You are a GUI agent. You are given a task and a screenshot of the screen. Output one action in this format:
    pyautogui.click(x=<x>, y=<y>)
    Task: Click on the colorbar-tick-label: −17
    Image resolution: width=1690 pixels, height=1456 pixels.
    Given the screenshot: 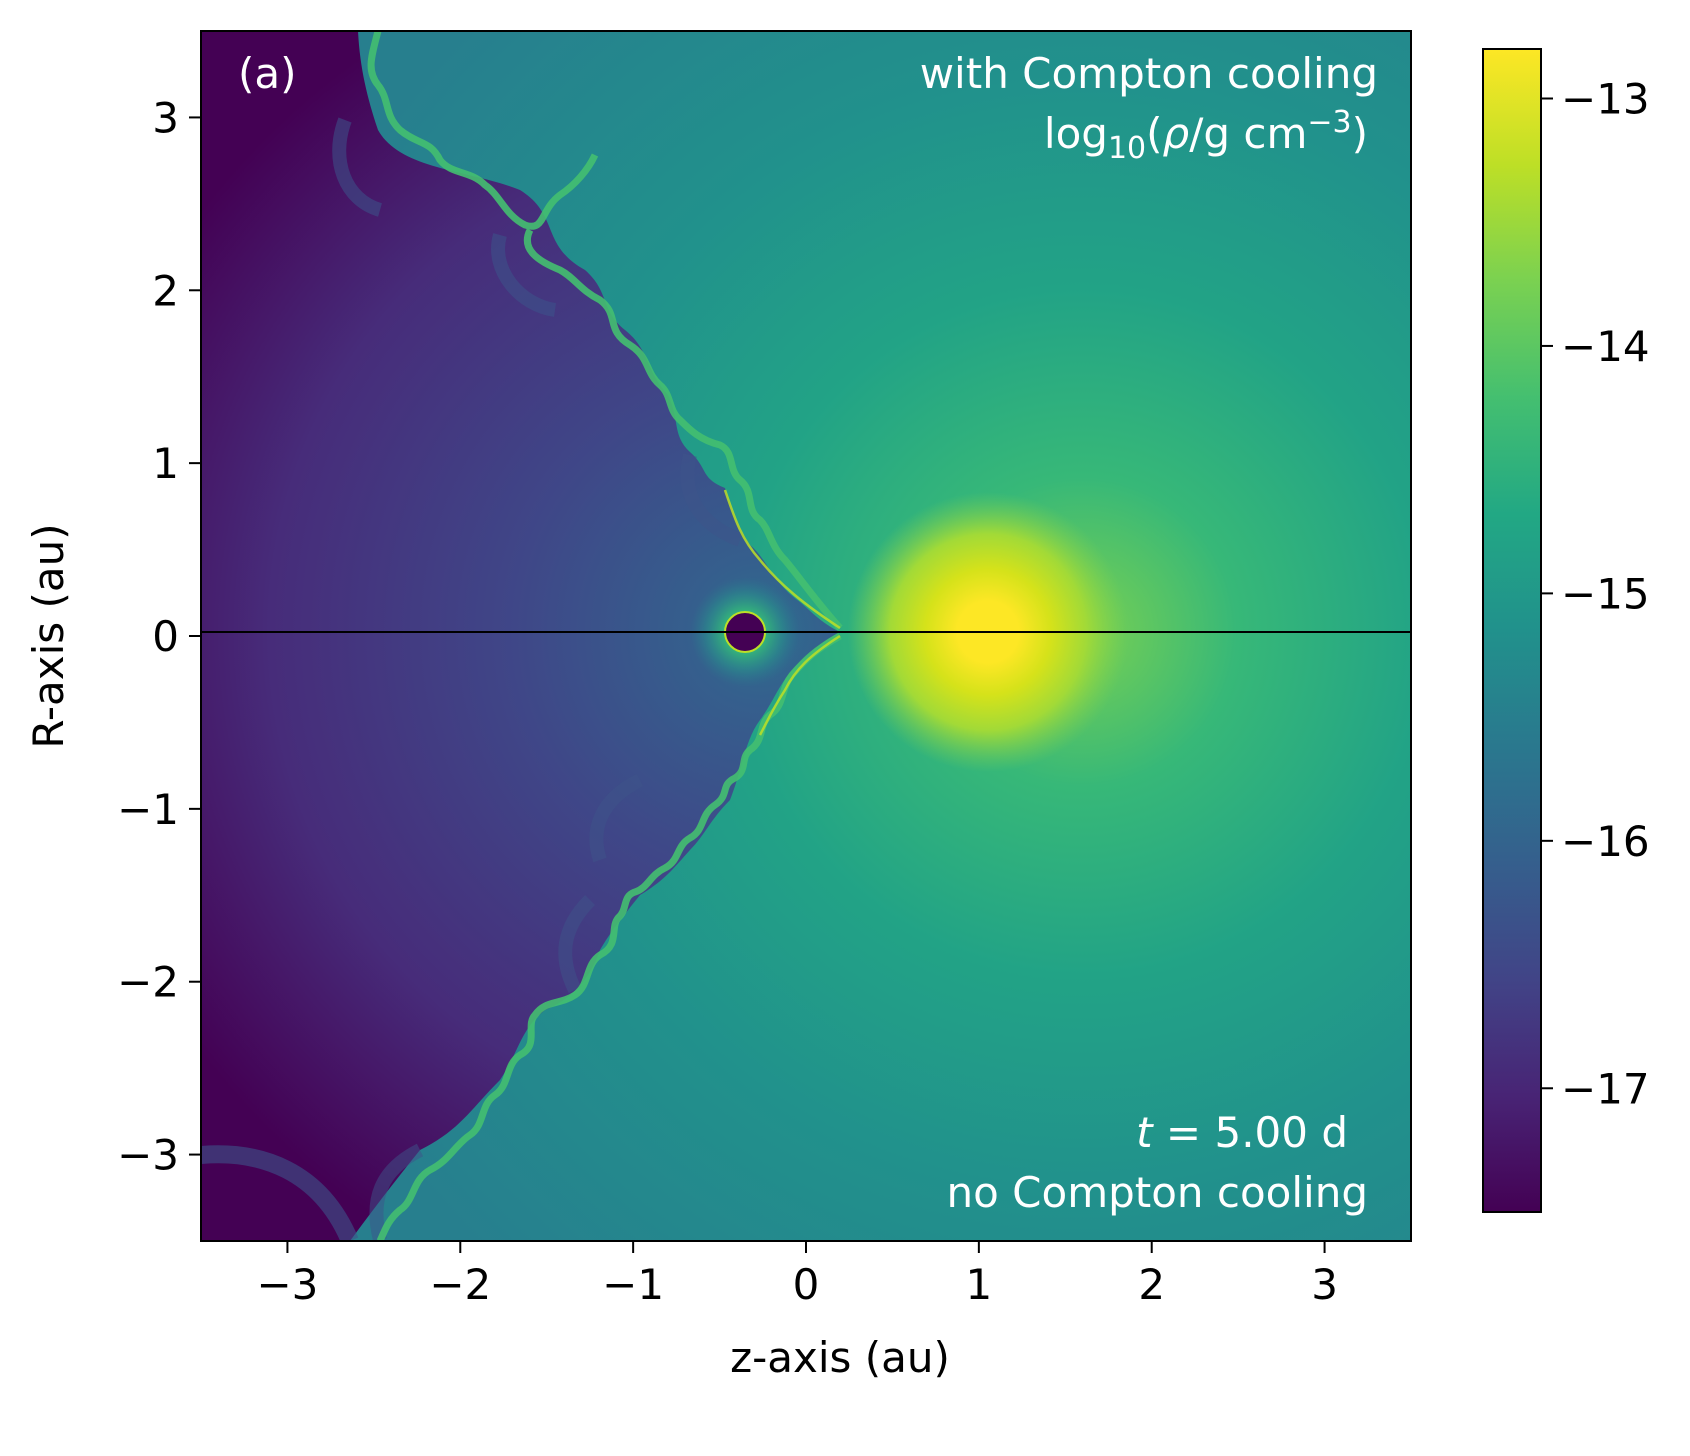 What is the action you would take?
    pyautogui.click(x=1605, y=1088)
    